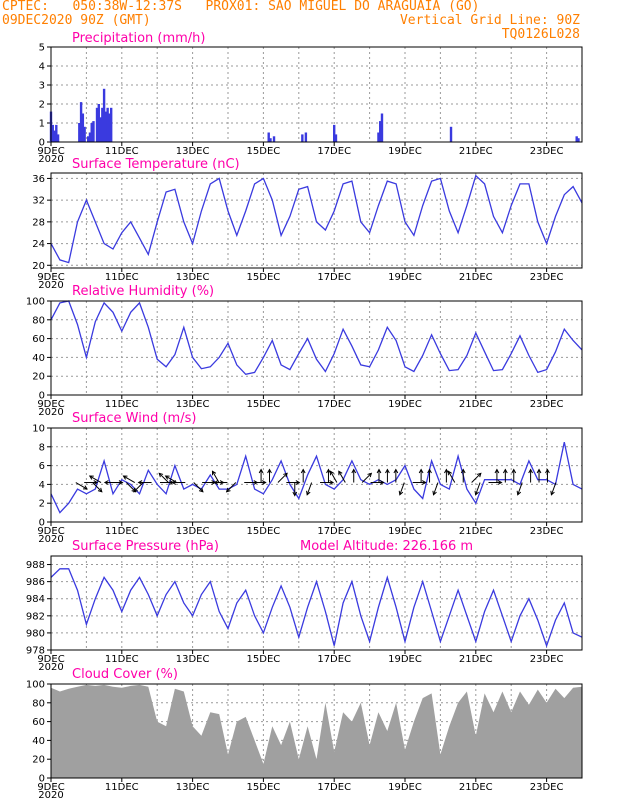  What do you see at coordinates (143, 291) in the screenshot?
I see `humidity-title: Relative Humidity (%)` at bounding box center [143, 291].